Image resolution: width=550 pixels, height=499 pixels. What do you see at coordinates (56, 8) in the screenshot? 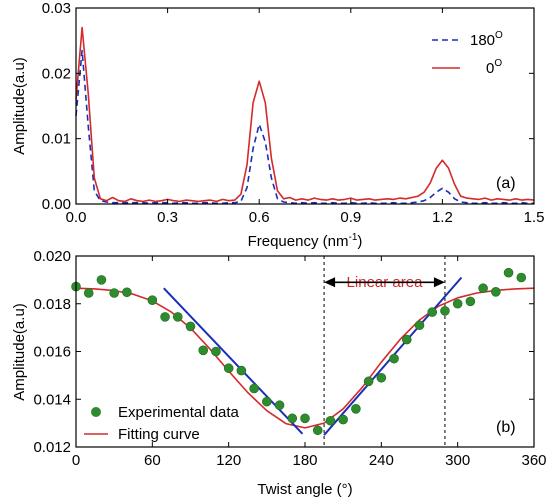
I see `panel-a-y-tick-label: 0.03` at bounding box center [56, 8].